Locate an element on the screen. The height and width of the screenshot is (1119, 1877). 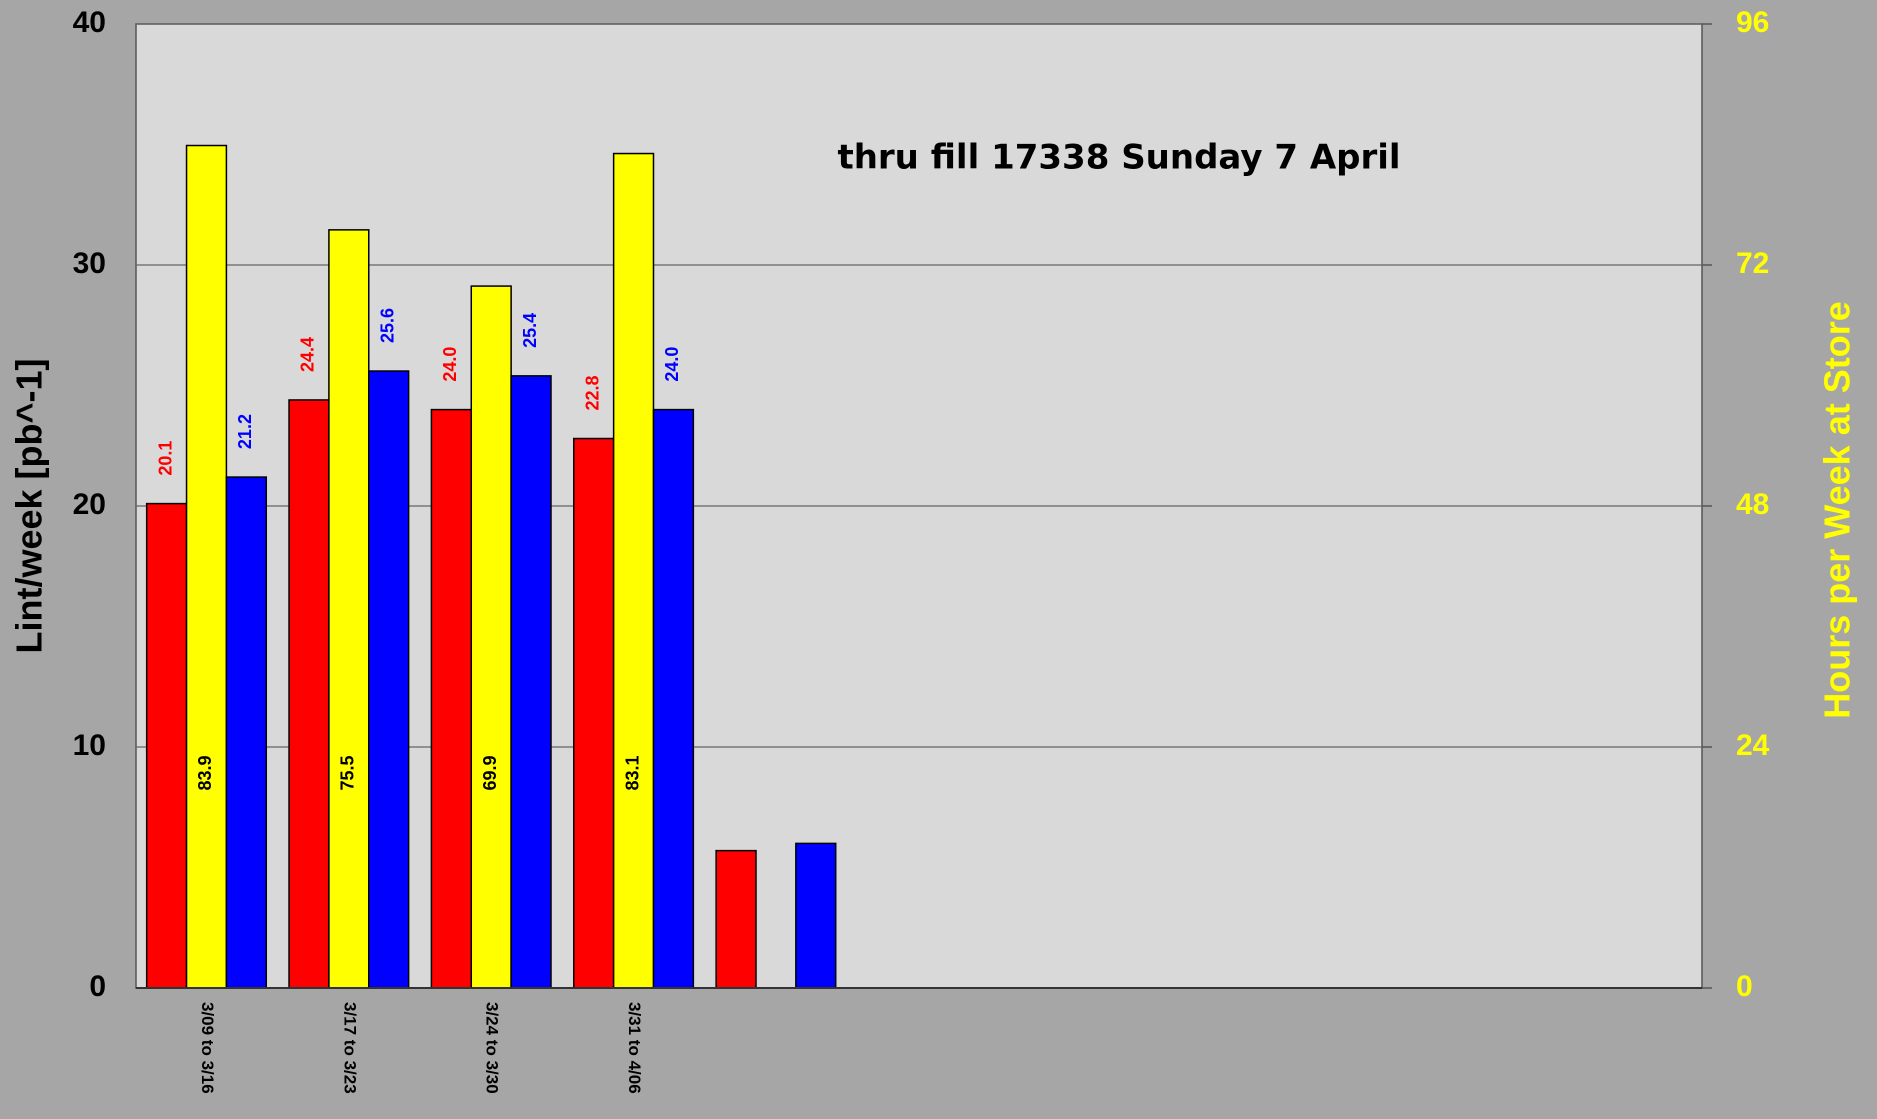
value-label: 83.9 is located at coordinates (205, 772).